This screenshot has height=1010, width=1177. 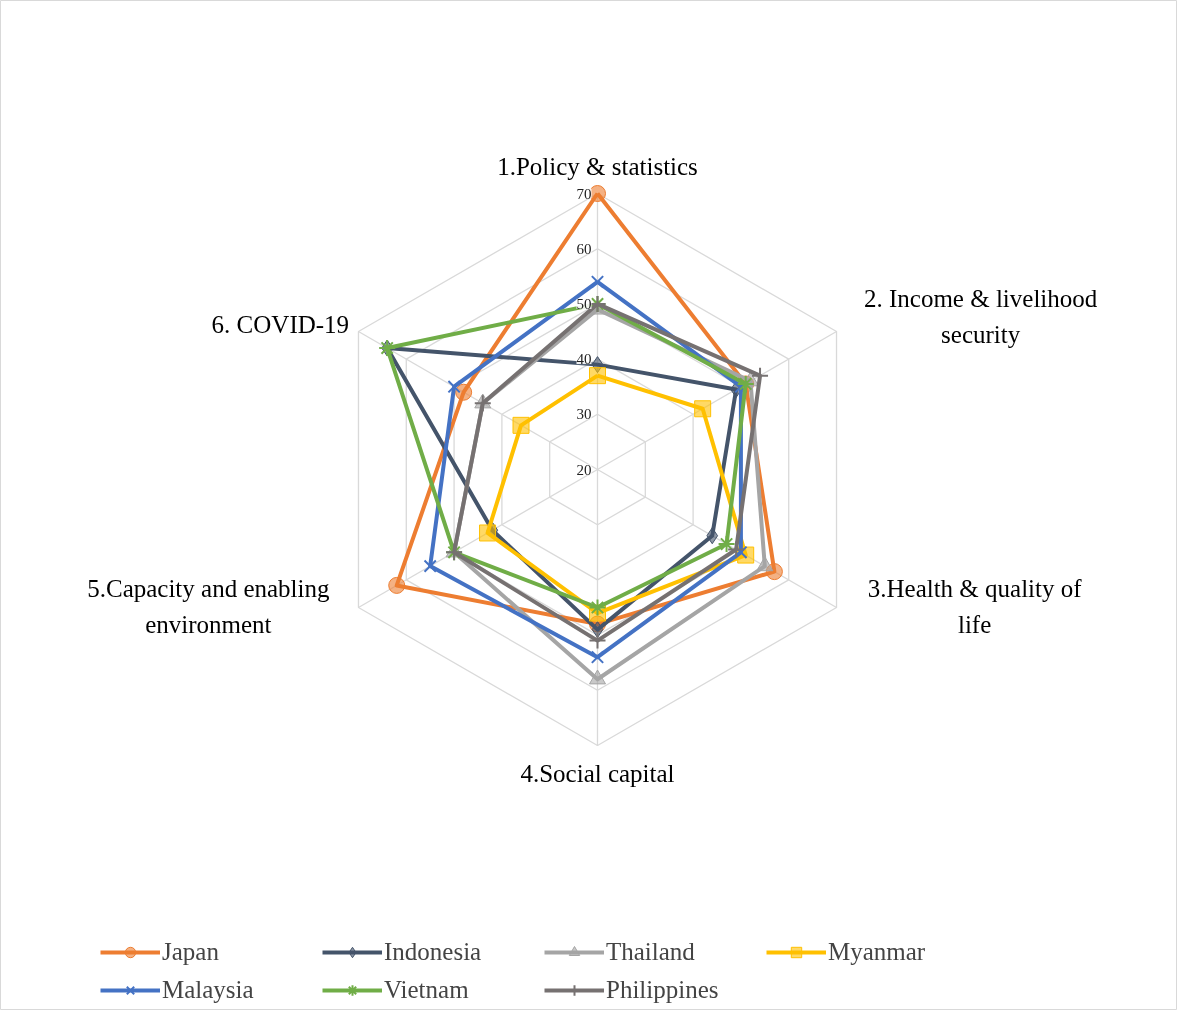 What do you see at coordinates (877, 952) in the screenshot?
I see `legend-label: Myanmar` at bounding box center [877, 952].